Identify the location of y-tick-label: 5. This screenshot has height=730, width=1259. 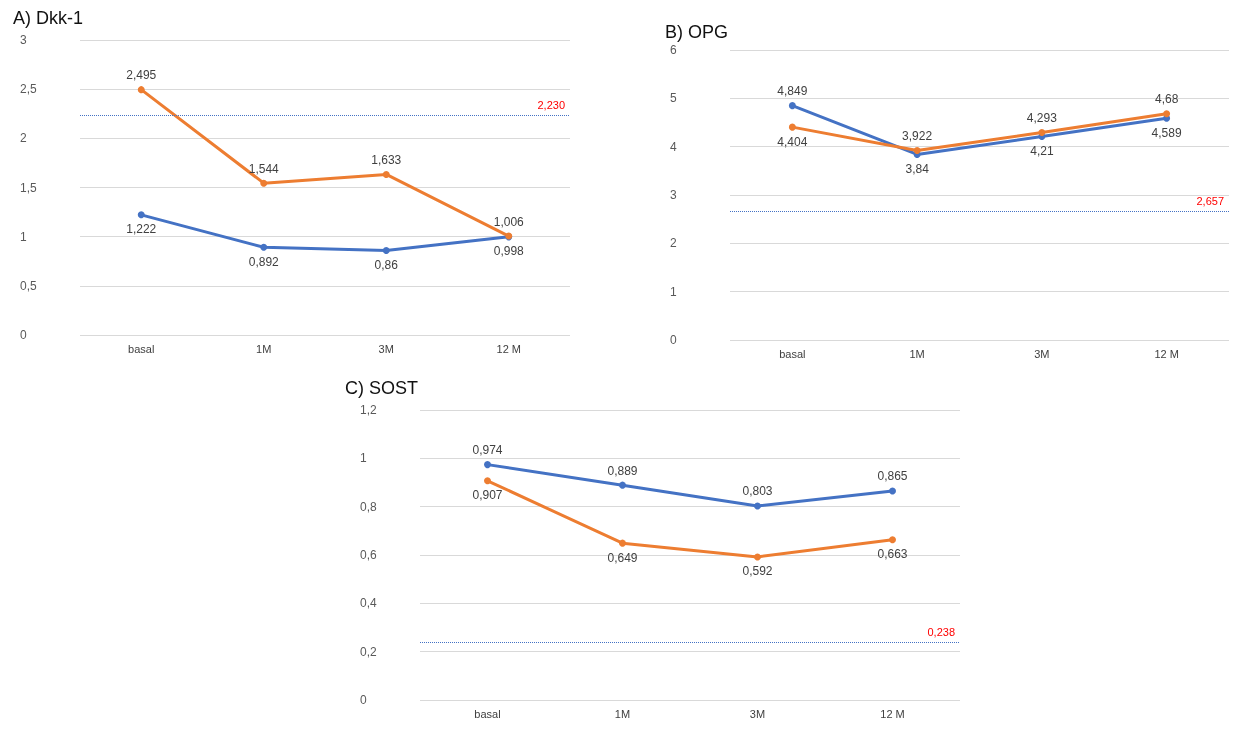
(673, 98).